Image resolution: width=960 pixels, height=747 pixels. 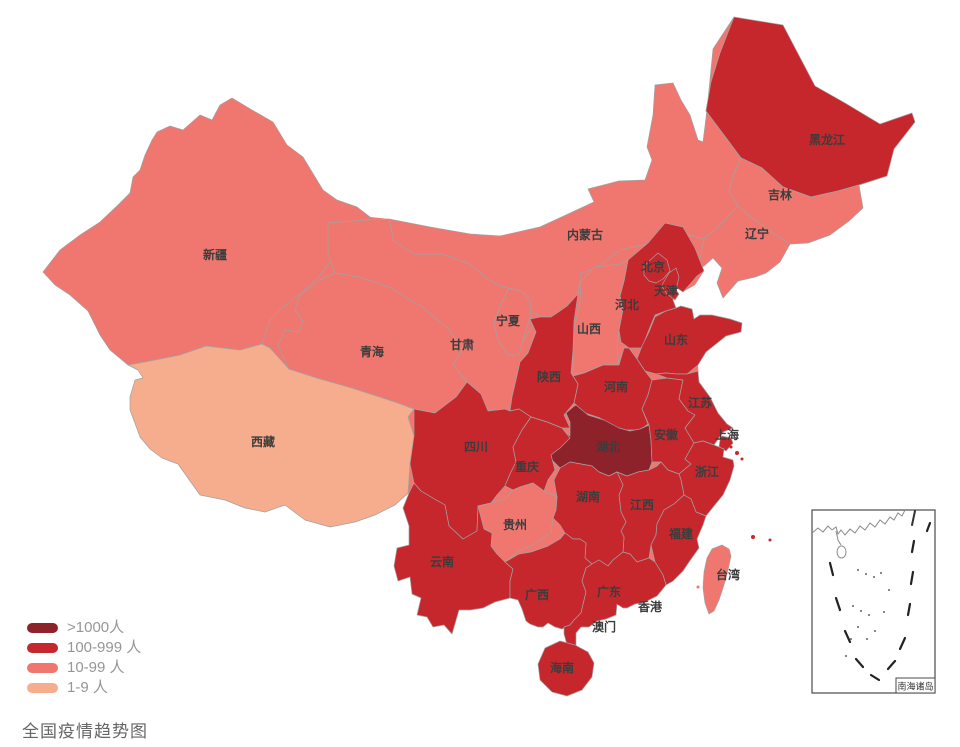 I want to click on legend-item-100-999: 100-999 人, so click(x=84, y=647).